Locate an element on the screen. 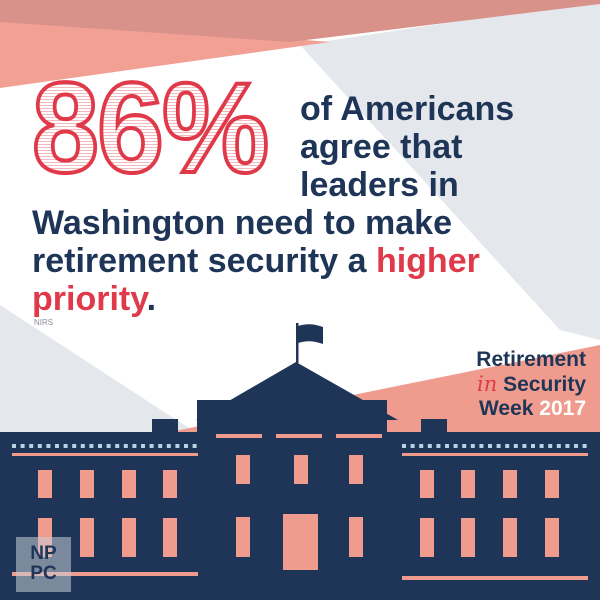  logo-word: Retirement is located at coordinates (531, 359).